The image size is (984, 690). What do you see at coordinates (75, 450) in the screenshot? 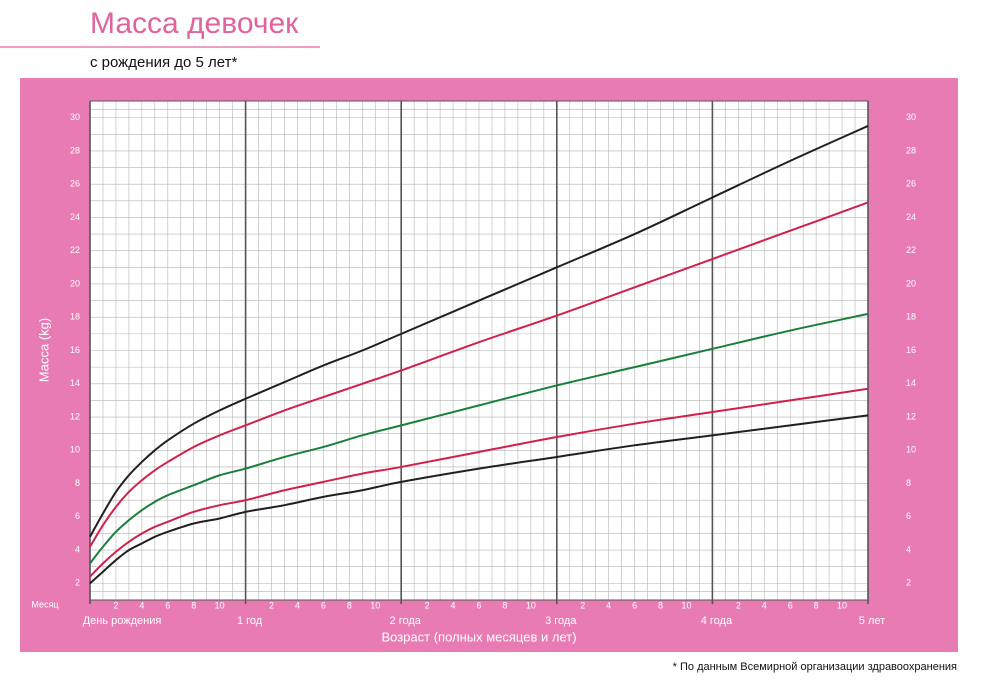
I see `y-tick-label: 10` at bounding box center [75, 450].